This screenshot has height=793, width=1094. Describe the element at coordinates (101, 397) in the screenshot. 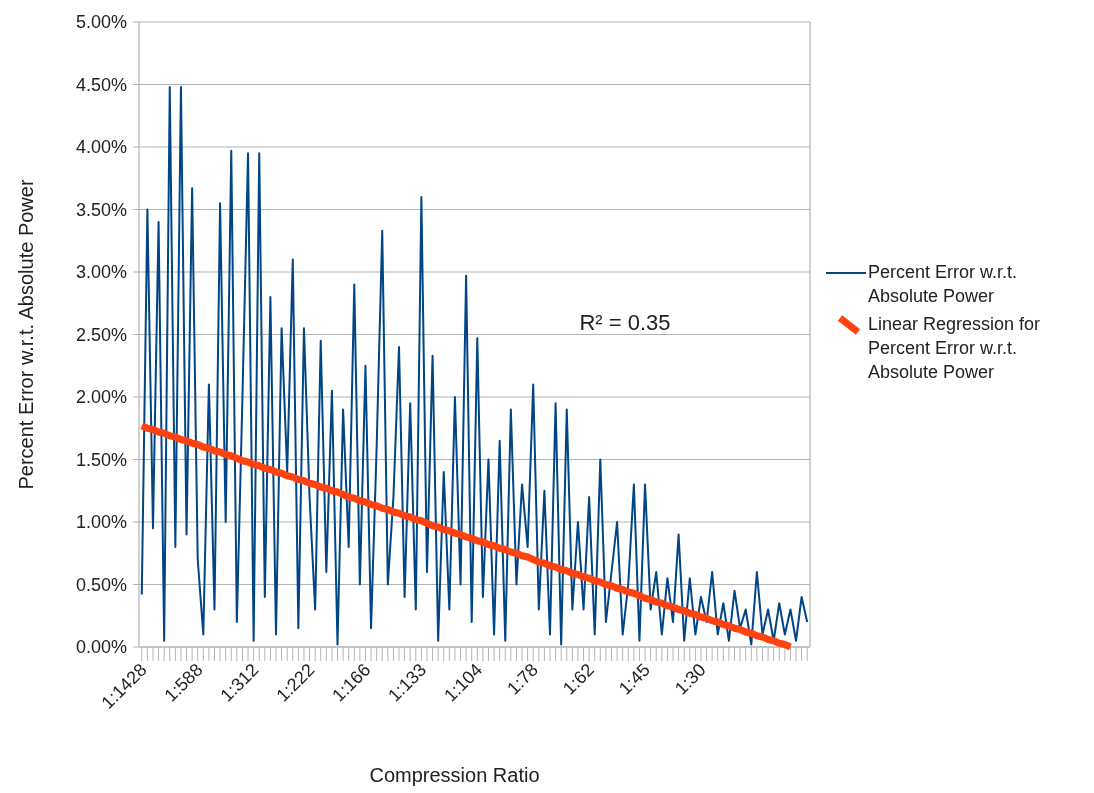

I see `y-tick-label: 2.00%` at that location.